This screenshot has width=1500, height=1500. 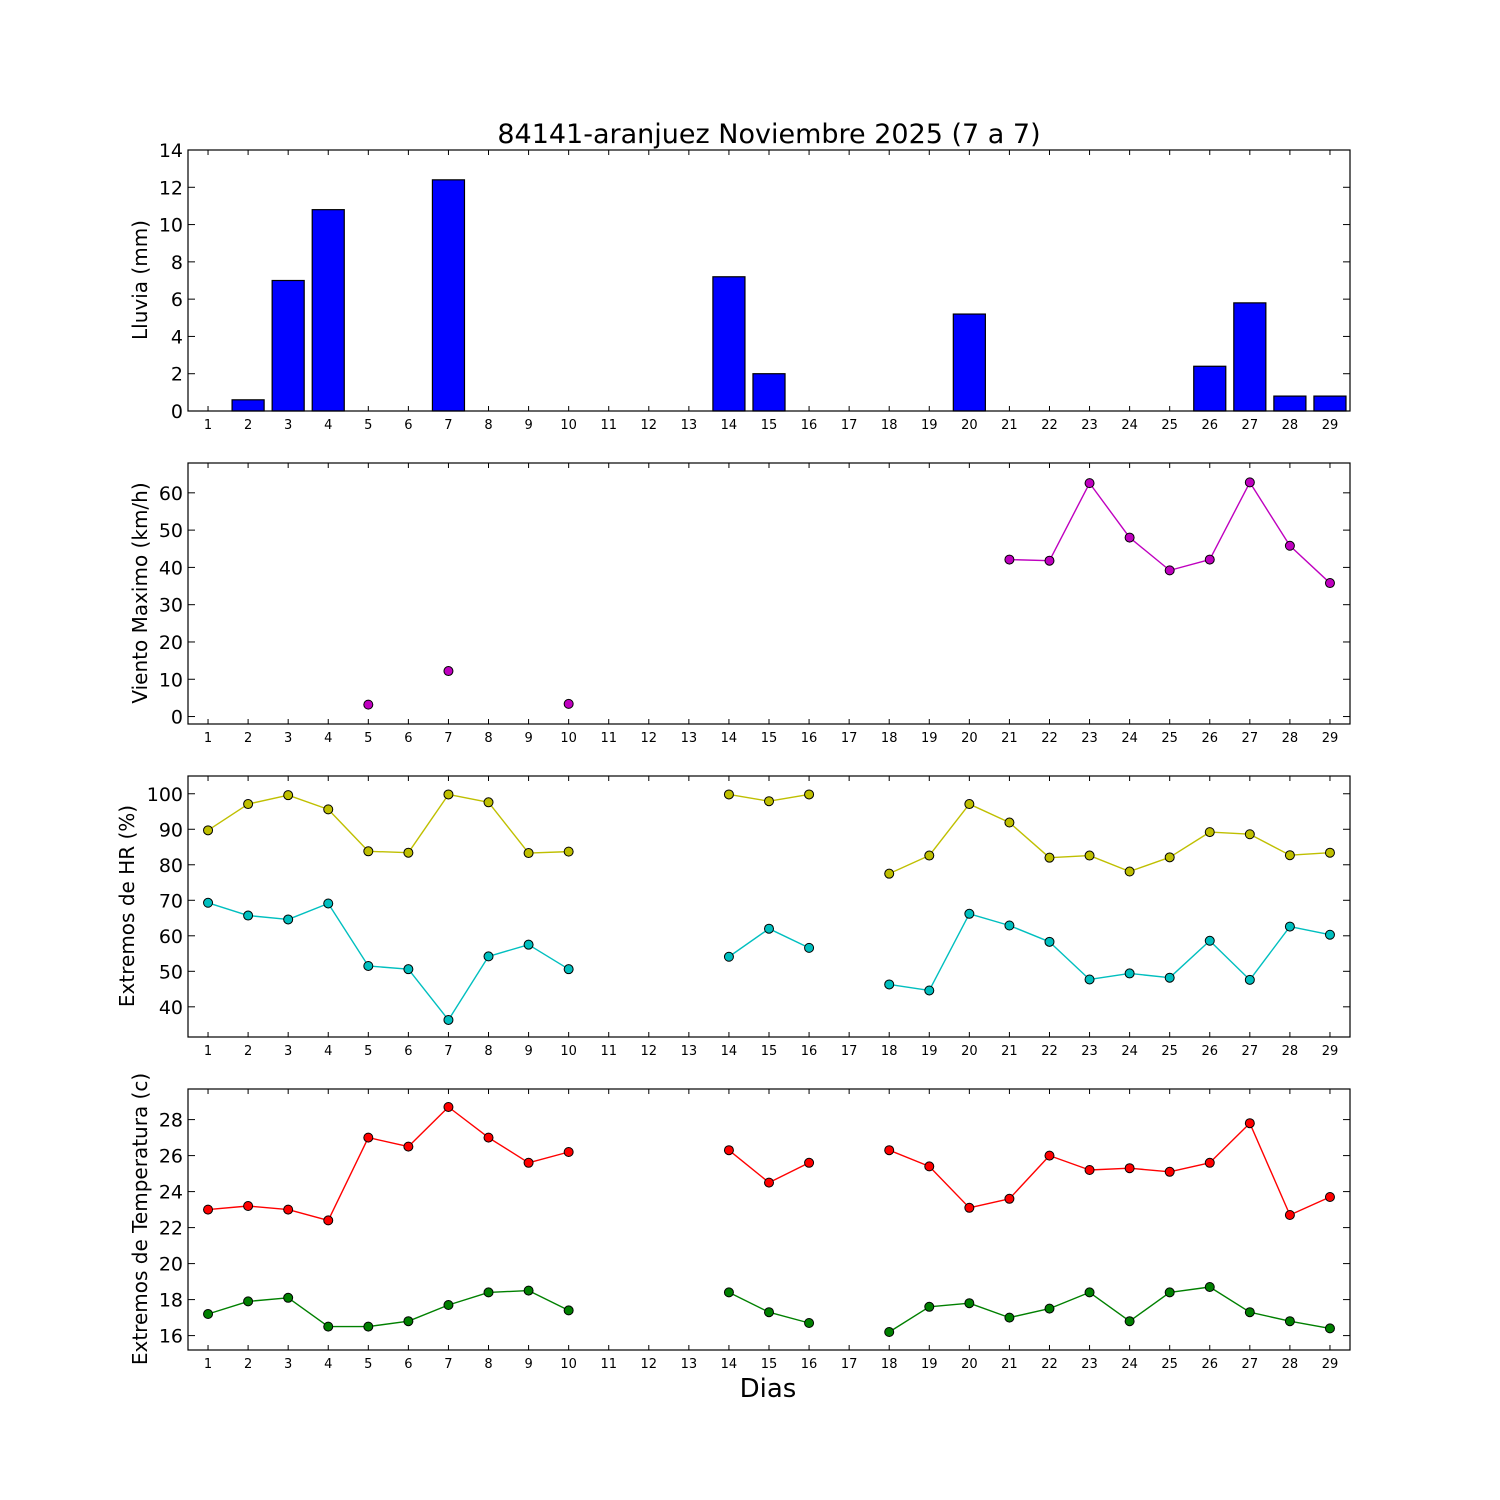 I want to click on temperature-xtick-label: 7, so click(x=448, y=1364).